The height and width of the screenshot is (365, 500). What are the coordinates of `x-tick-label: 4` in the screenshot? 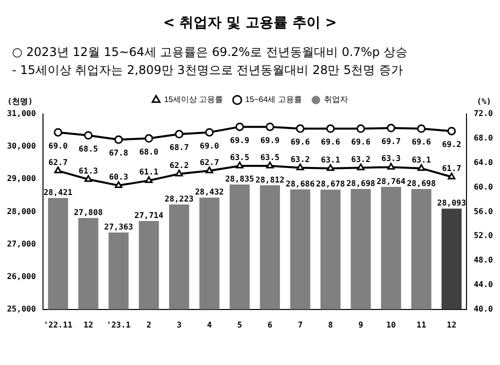 It's located at (209, 325).